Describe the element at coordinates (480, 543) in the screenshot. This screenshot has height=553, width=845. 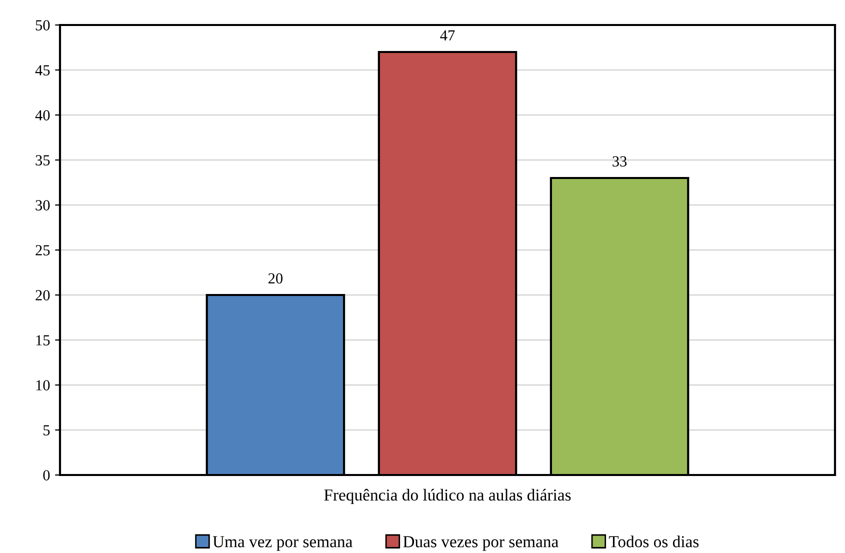
I see `legend-label: Duas vezes por semana` at that location.